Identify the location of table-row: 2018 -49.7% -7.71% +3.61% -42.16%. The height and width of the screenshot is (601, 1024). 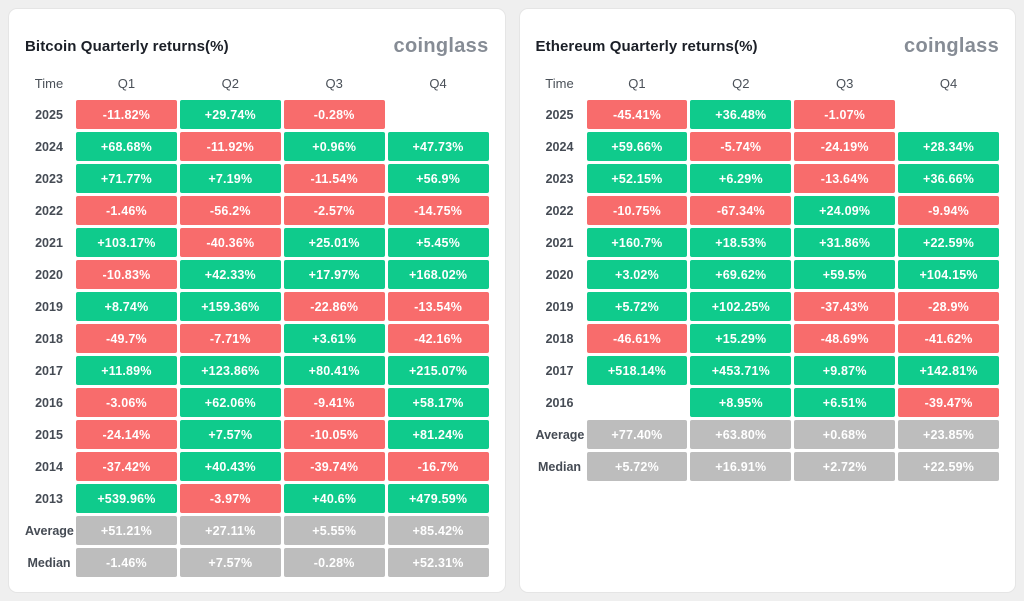
(257, 338).